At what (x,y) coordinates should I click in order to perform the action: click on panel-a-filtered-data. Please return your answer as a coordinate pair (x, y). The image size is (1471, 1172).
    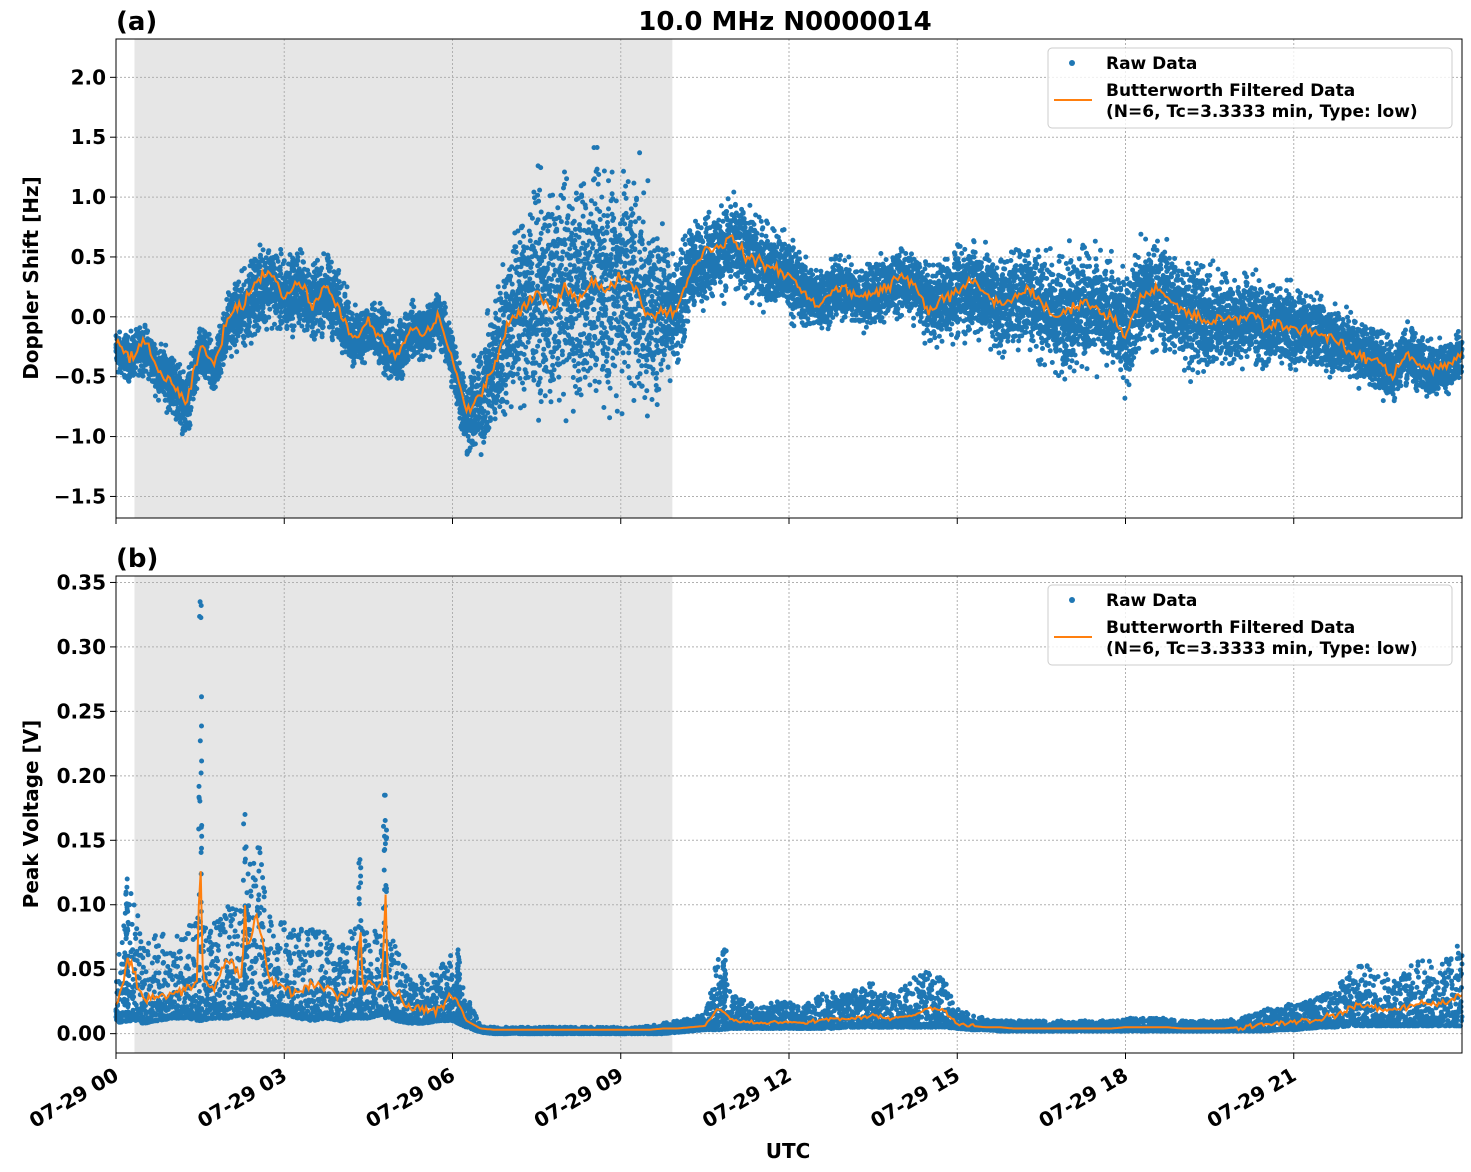
    Looking at the image, I should click on (789, 325).